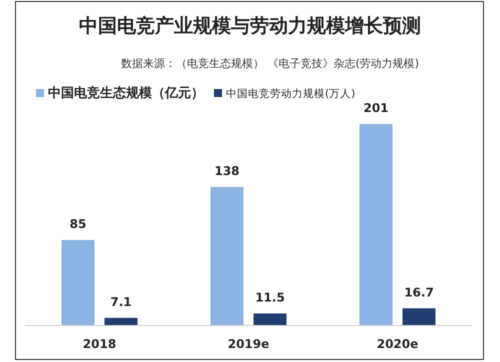  Describe the element at coordinates (270, 63) in the screenshot. I see `source-note: 数据来源：（电竞生态规模） 《电子竞技》杂志(劳动力规模)` at that location.